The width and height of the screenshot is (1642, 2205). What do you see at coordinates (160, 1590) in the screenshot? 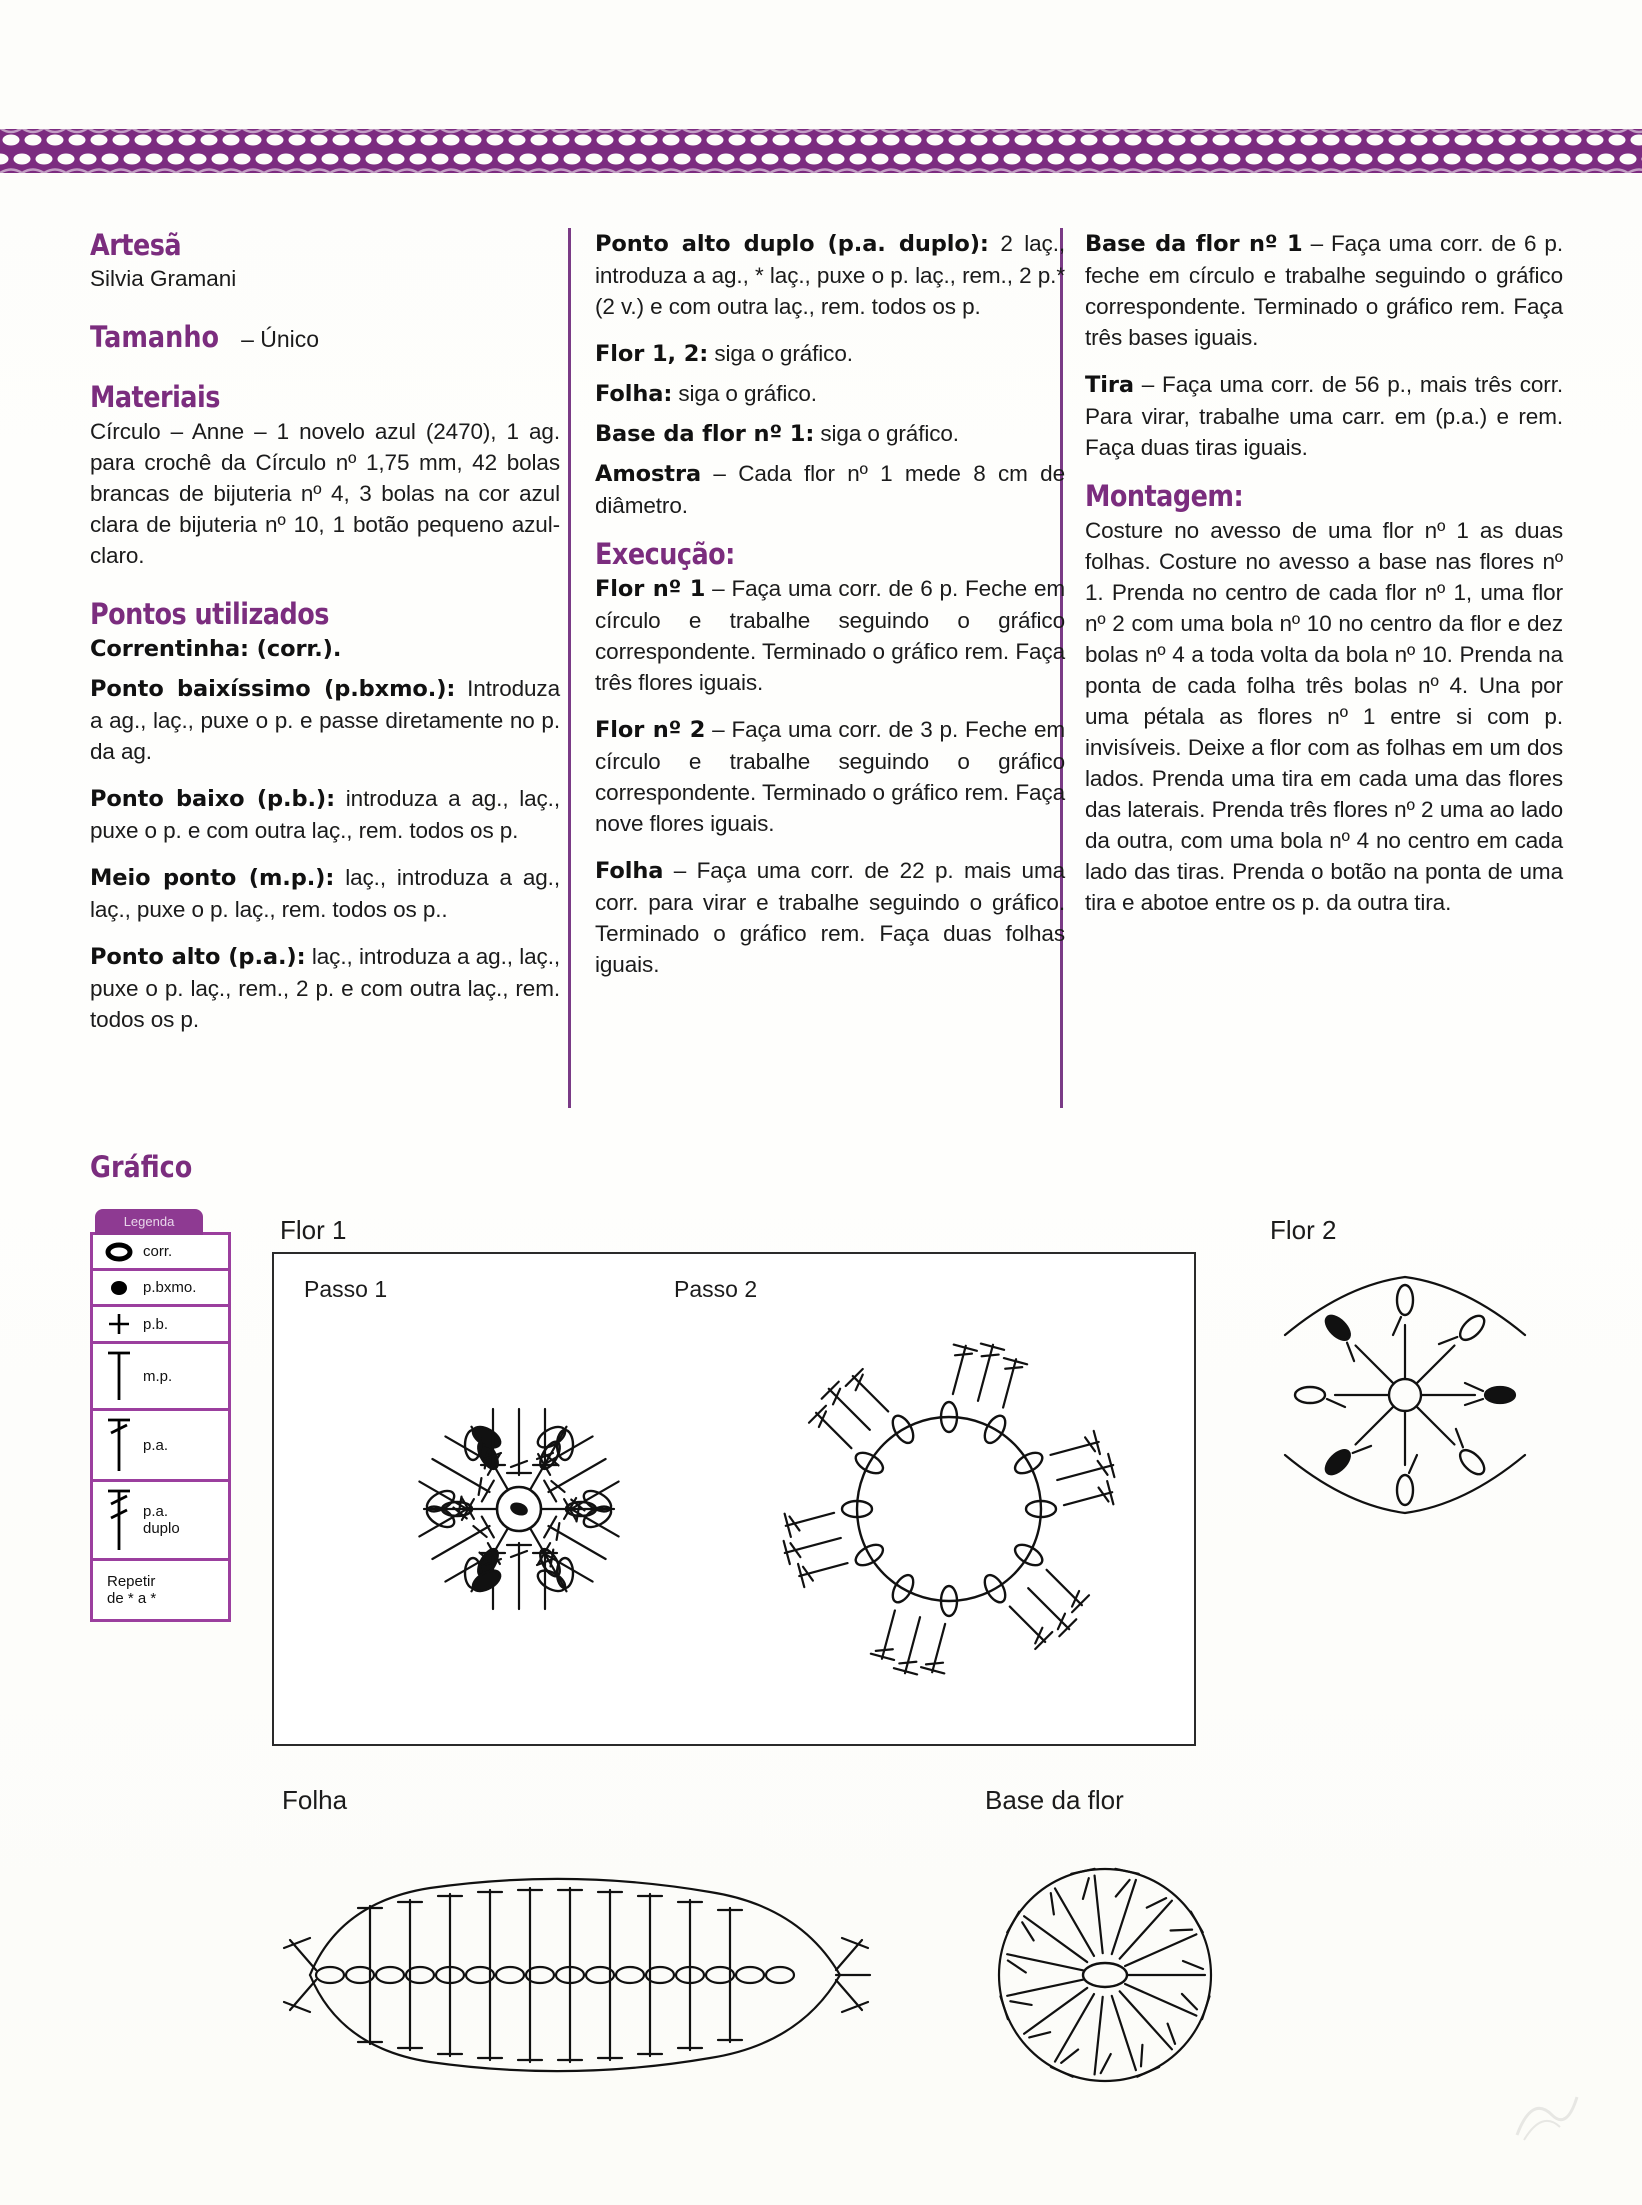
I see `legend-row: Repetir de * a *` at bounding box center [160, 1590].